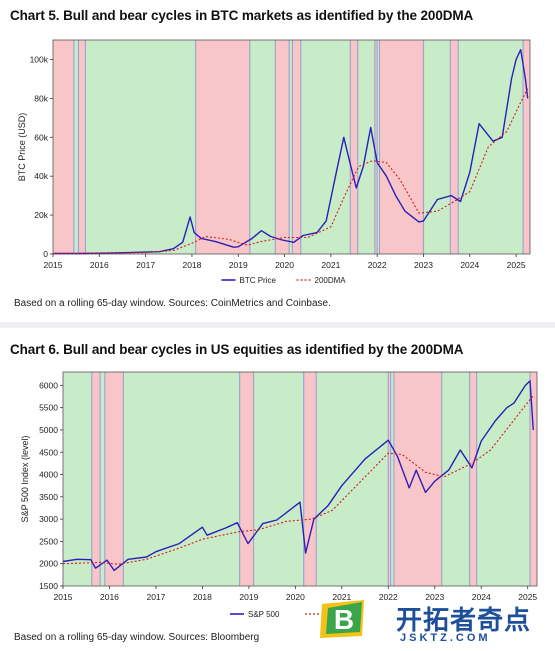 Image resolution: width=555 pixels, height=651 pixels. Describe the element at coordinates (48, 564) in the screenshot. I see `chart-6-y-tick-label: 2000` at that location.